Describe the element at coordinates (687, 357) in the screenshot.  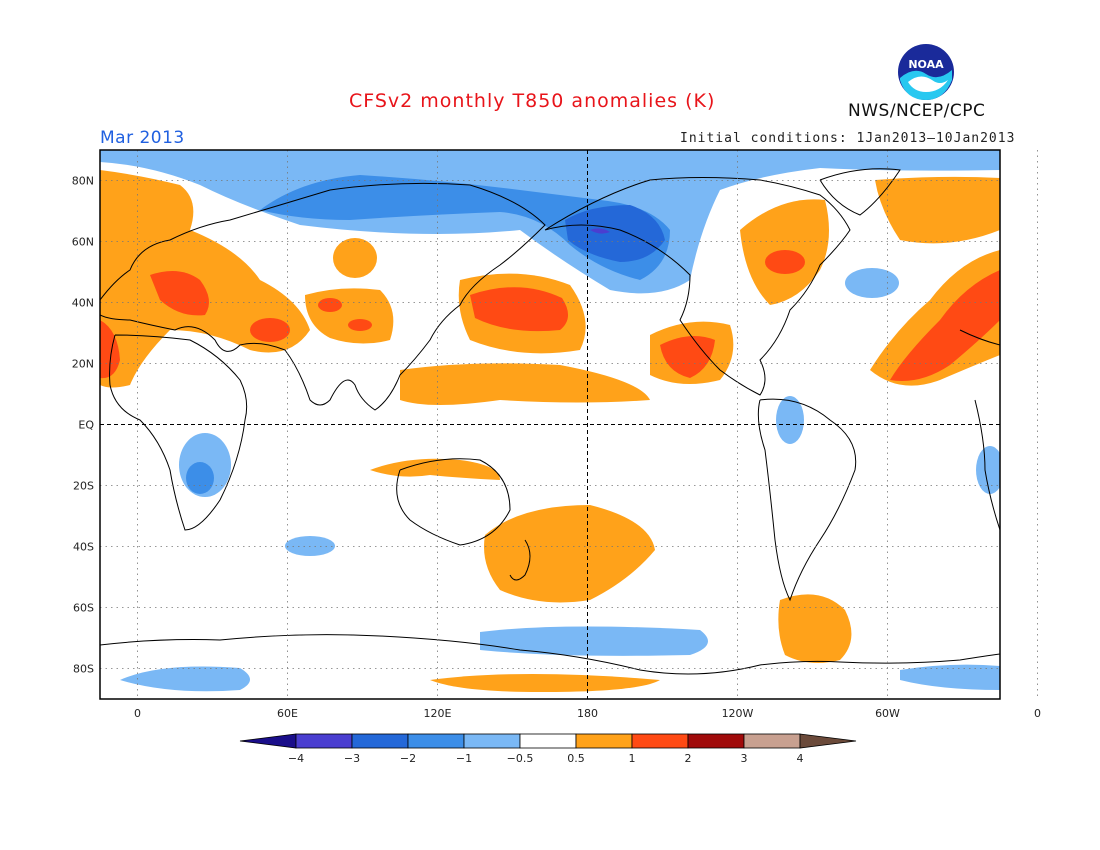
I see `anomaly-mexico-red` at that location.